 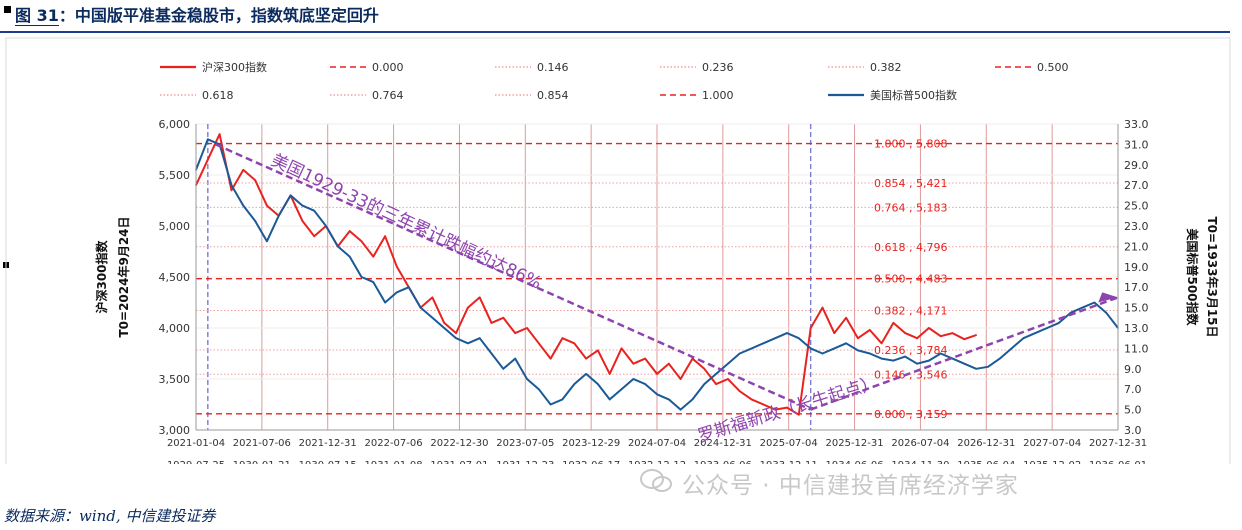 What do you see at coordinates (1136, 246) in the screenshot?
I see `right-tick-label: 21.0` at bounding box center [1136, 246].